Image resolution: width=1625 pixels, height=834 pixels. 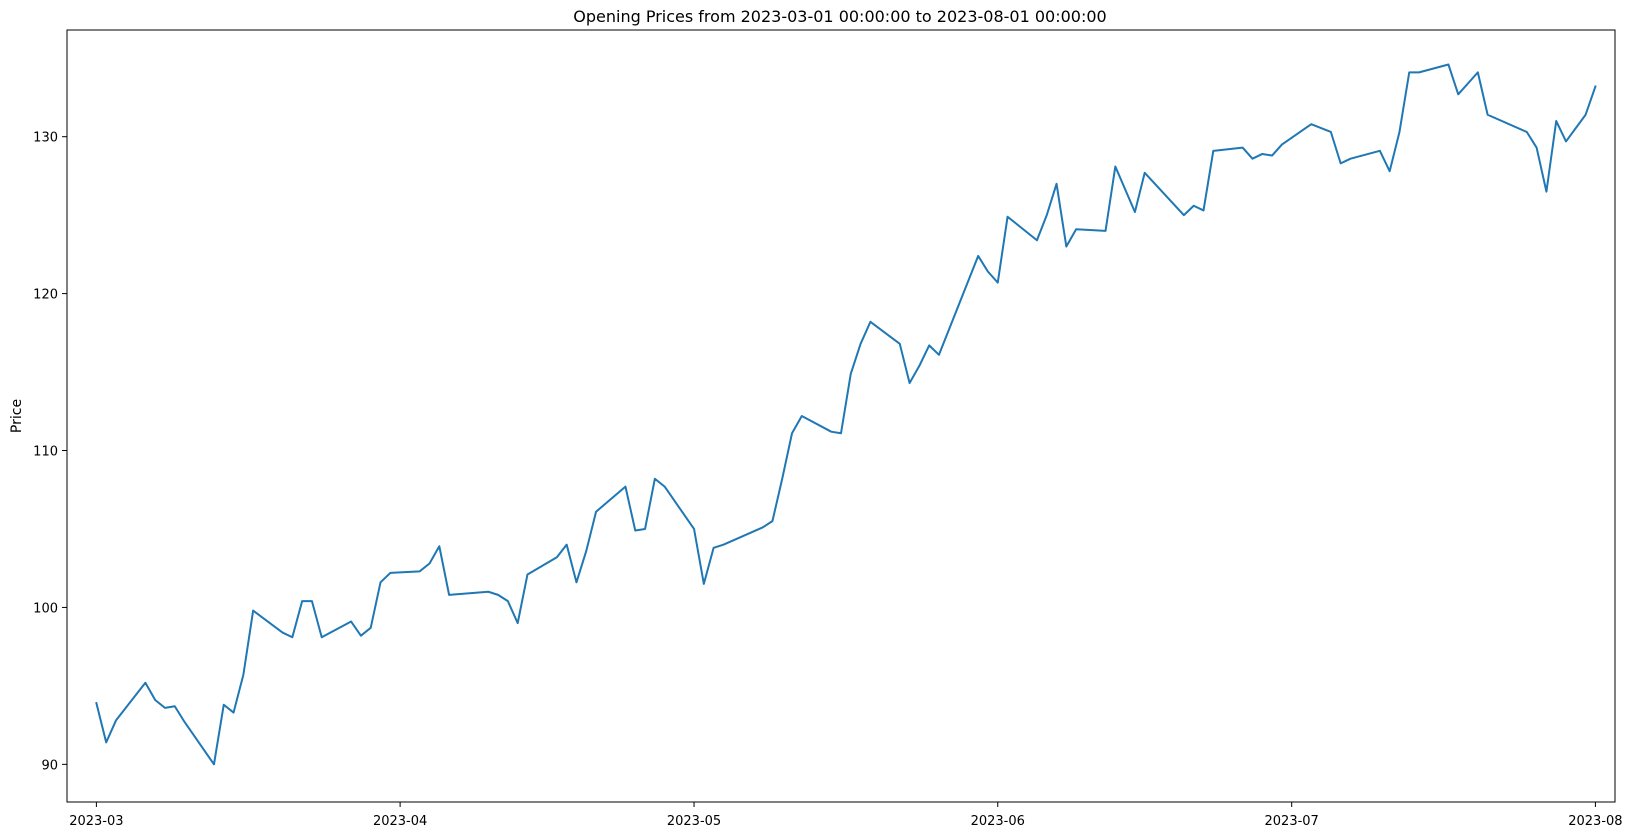 I want to click on x-tick-label: 2023-03, so click(x=96, y=821).